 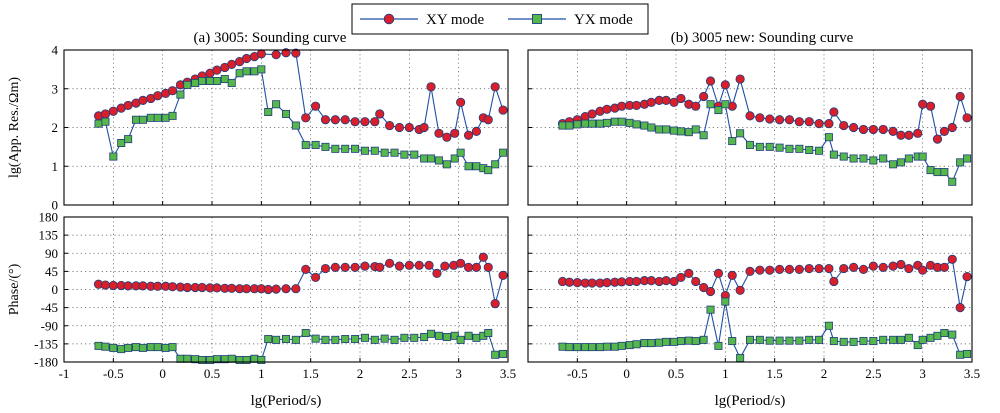 What do you see at coordinates (725, 373) in the screenshot?
I see `x-tick-label: 1` at bounding box center [725, 373].